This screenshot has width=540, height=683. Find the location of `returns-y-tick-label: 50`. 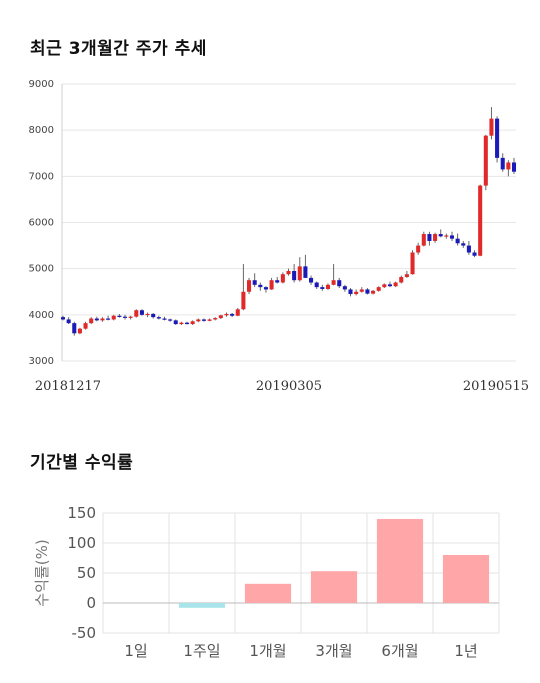

returns-y-tick-label: 50 is located at coordinates (86, 573).